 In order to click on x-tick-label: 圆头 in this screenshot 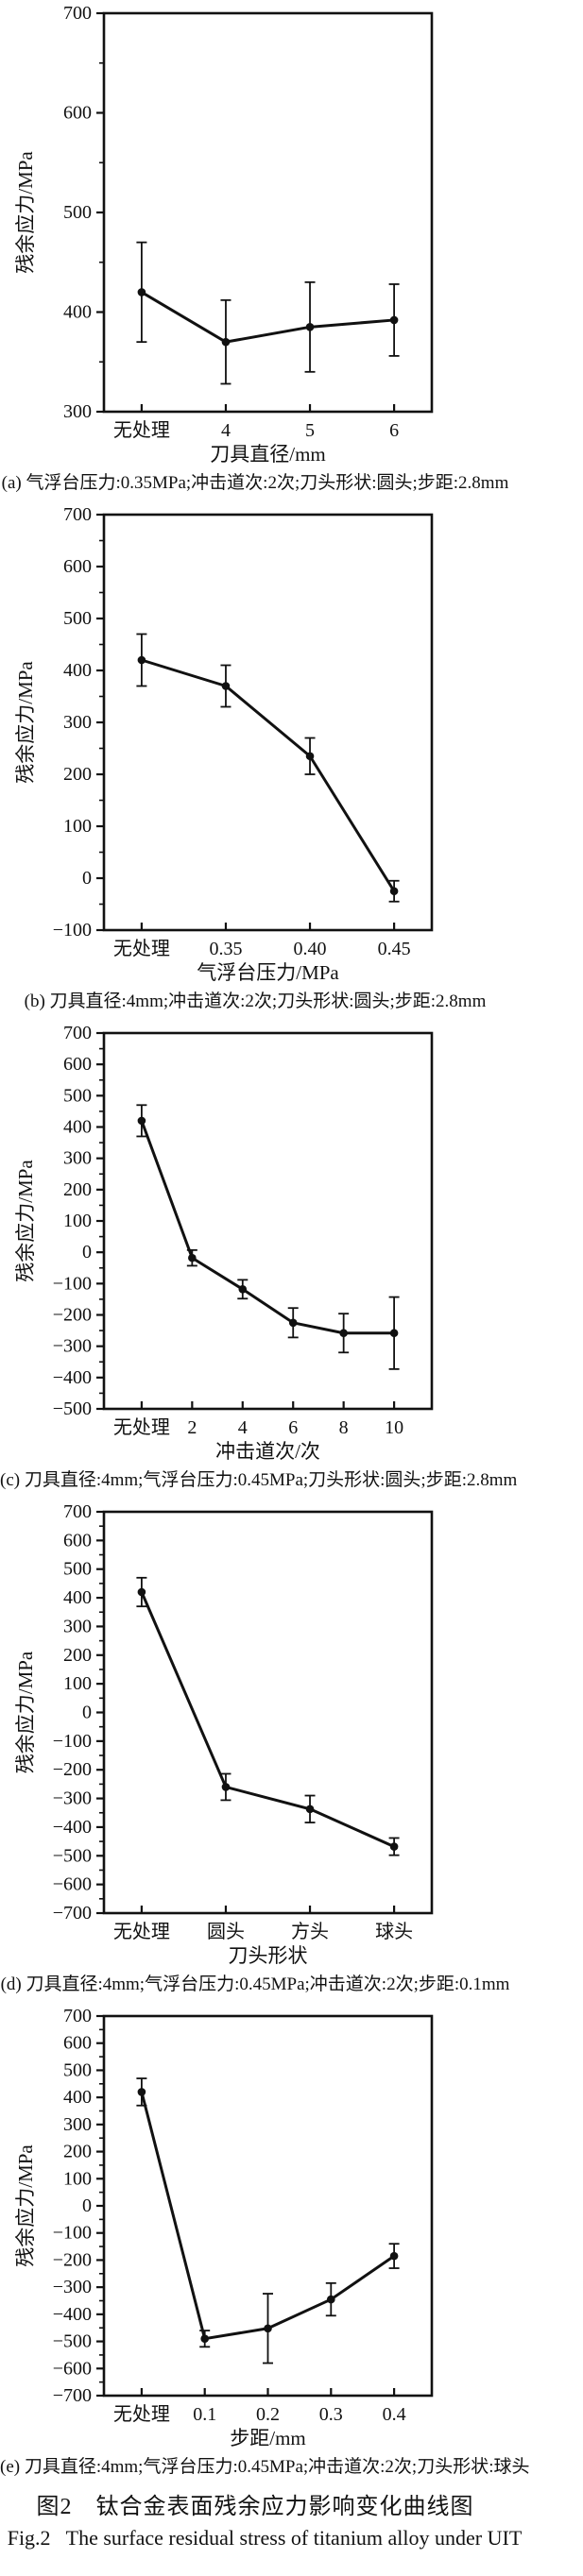, I will do `click(226, 1931)`.